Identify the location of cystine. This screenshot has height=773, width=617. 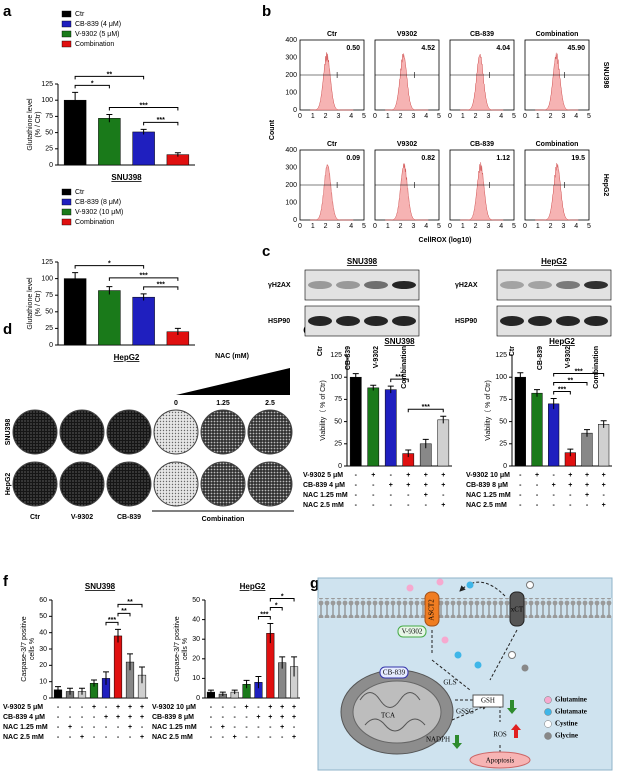
(512, 655).